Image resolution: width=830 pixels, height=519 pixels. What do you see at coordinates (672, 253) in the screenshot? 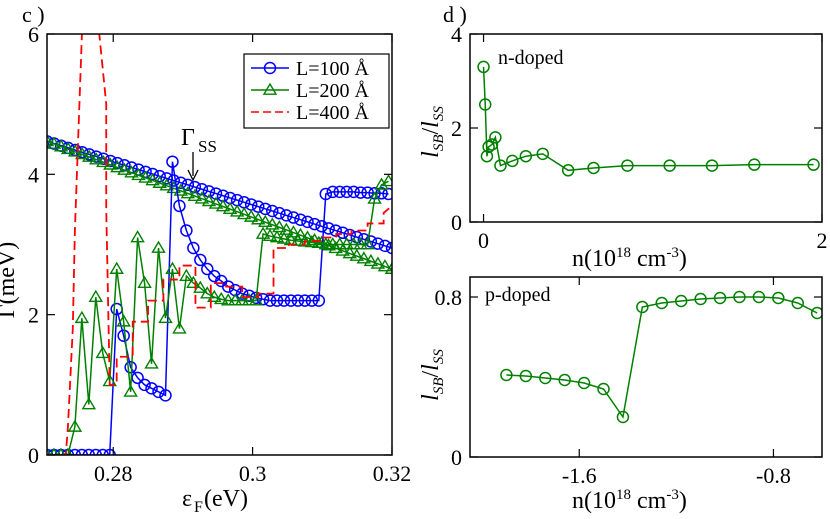
I see `d-top-x-sup2: -3` at bounding box center [672, 253].